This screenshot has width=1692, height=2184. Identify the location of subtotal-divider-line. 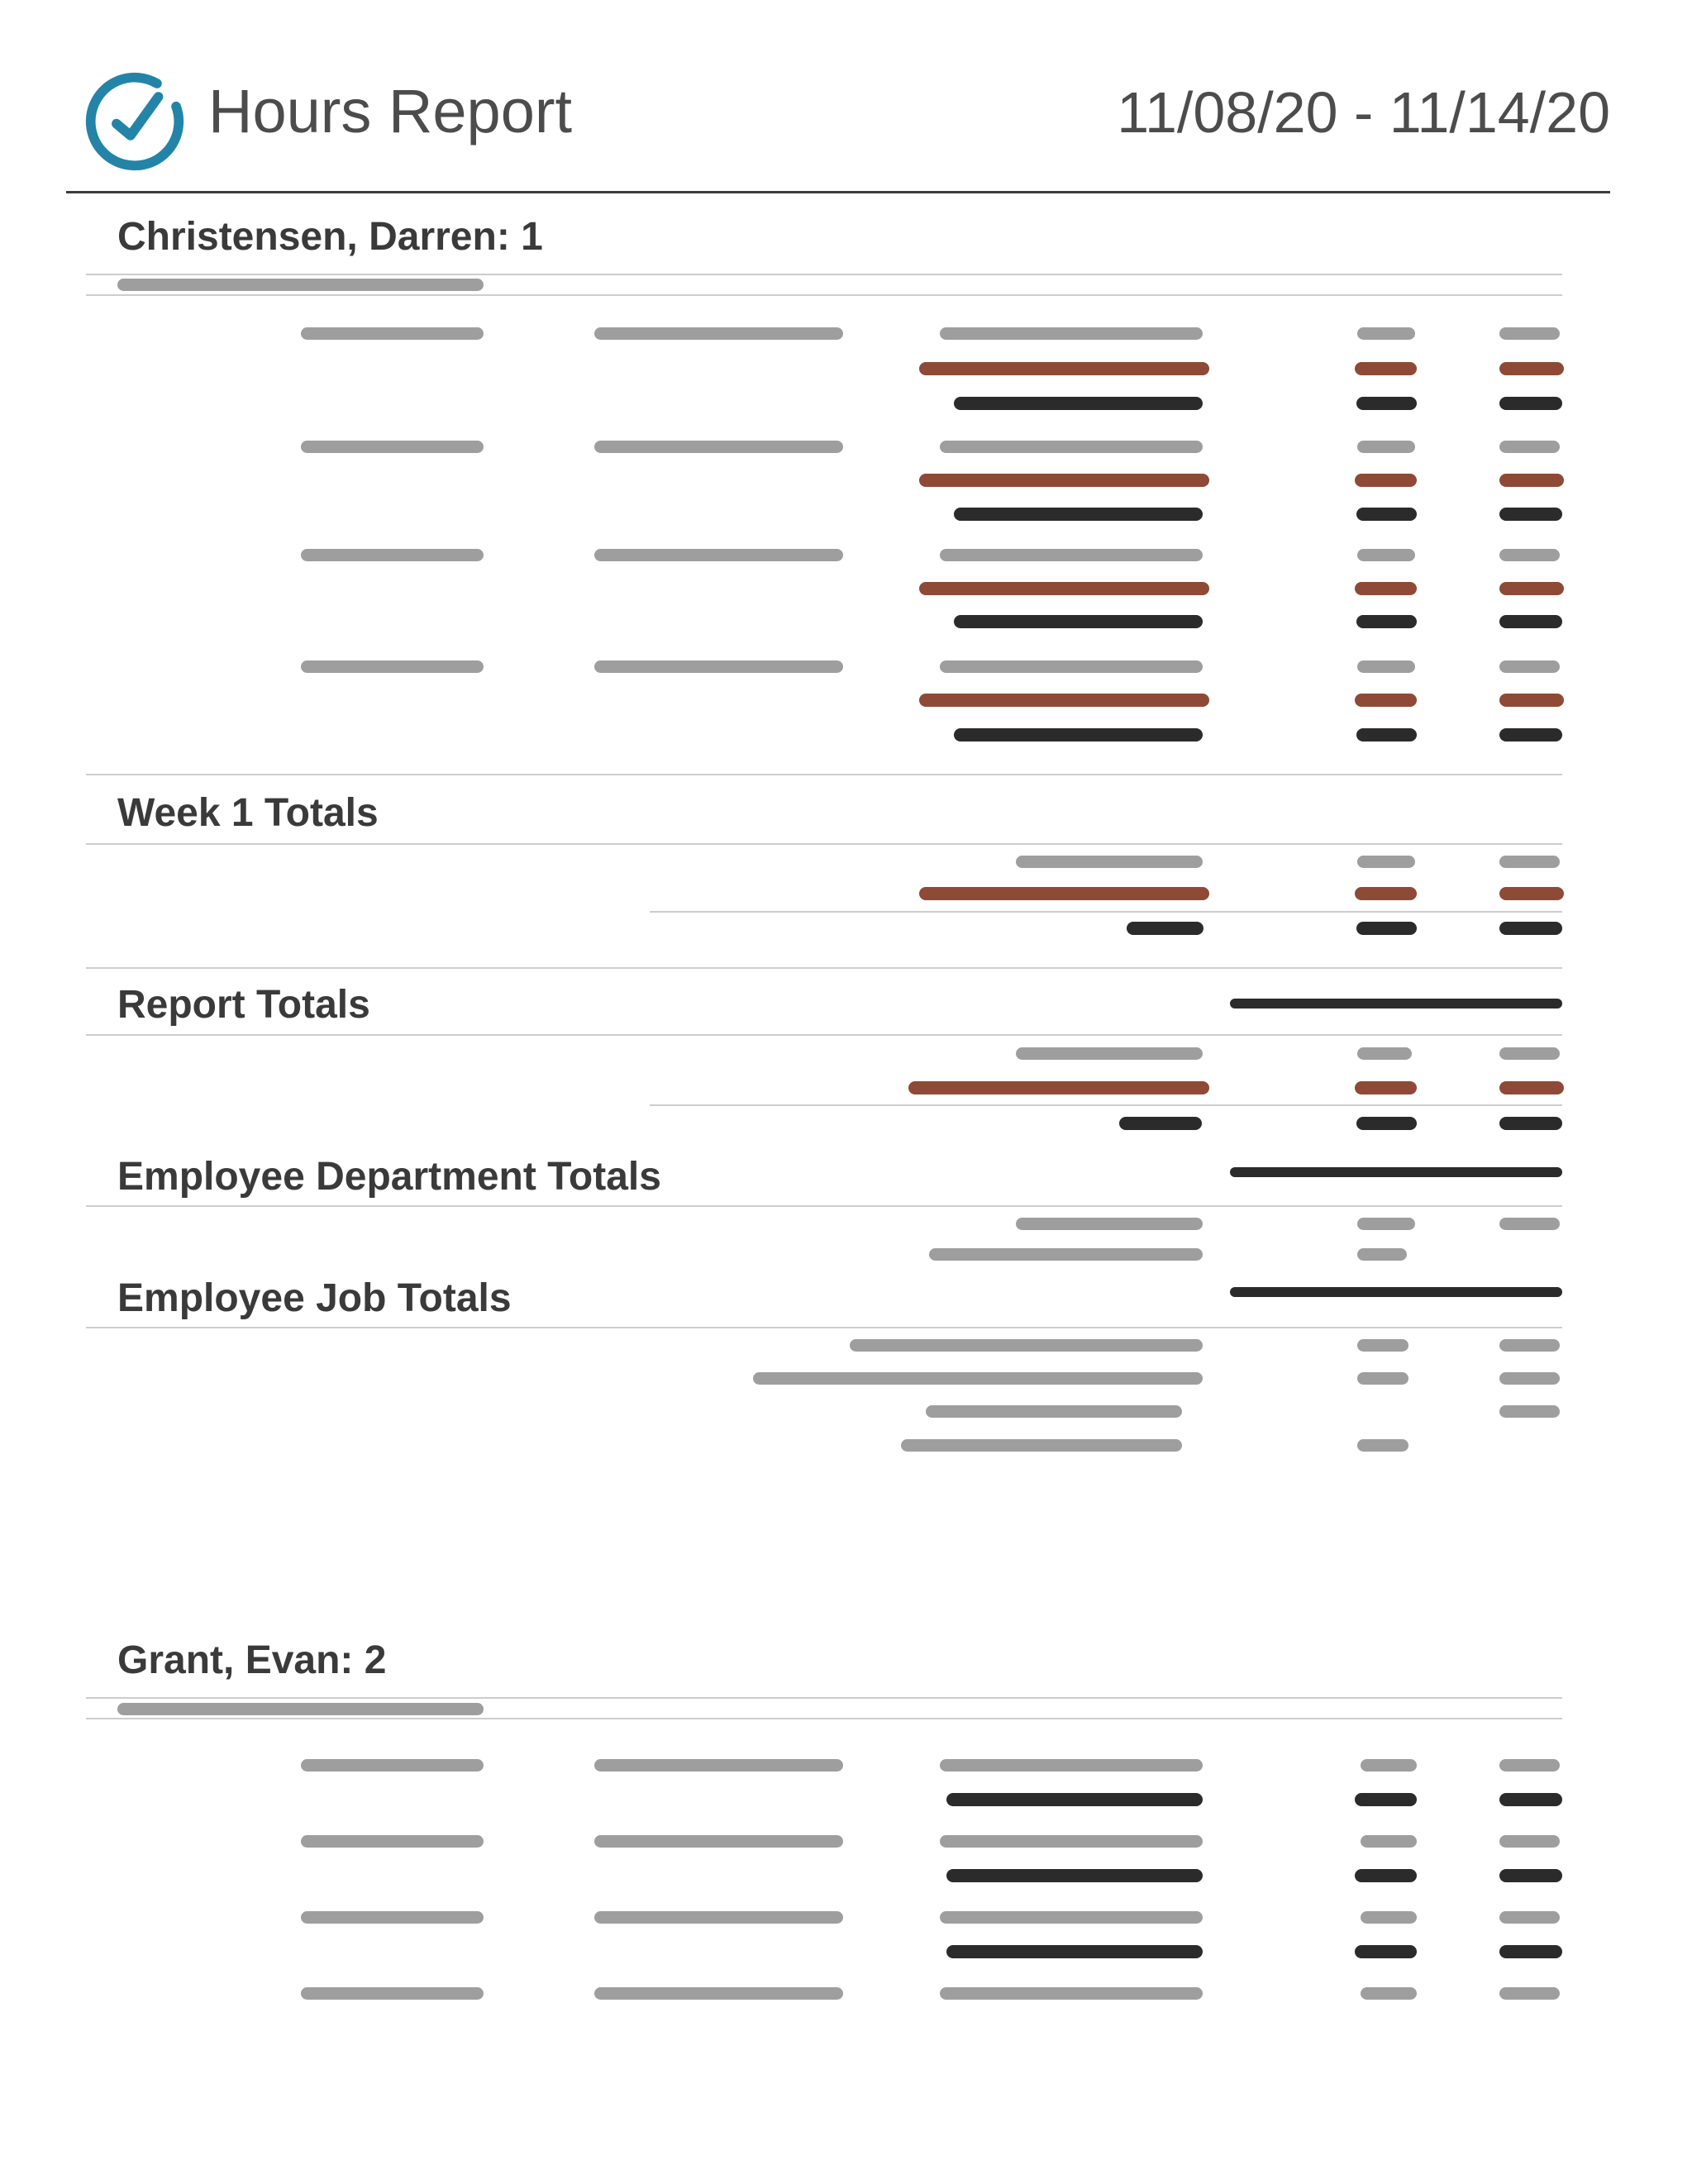
(1106, 1105).